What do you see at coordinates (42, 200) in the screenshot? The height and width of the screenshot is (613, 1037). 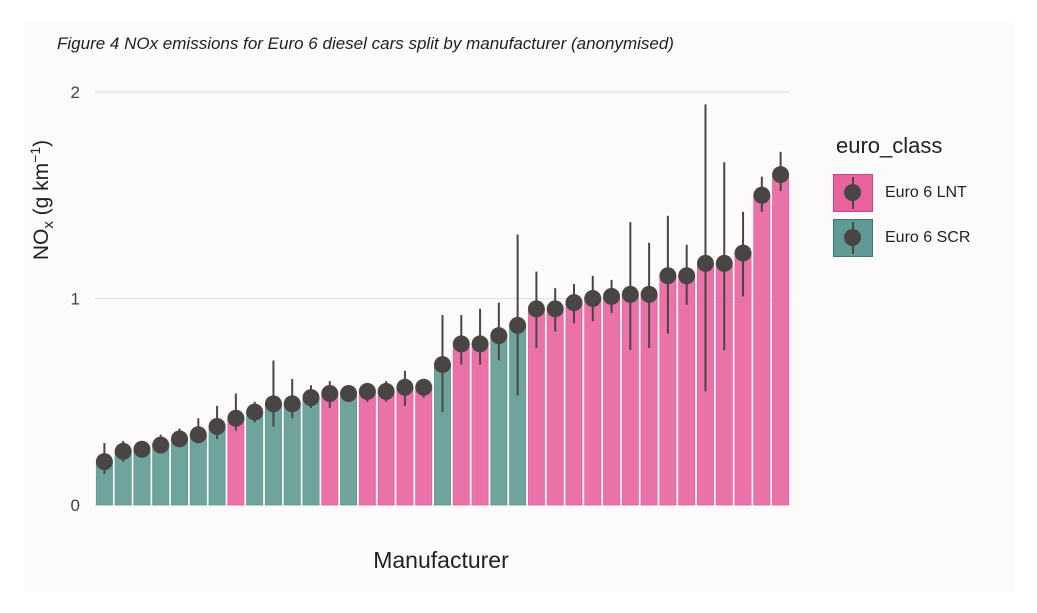 I see `y-axis-label: NOx (g km−1)` at bounding box center [42, 200].